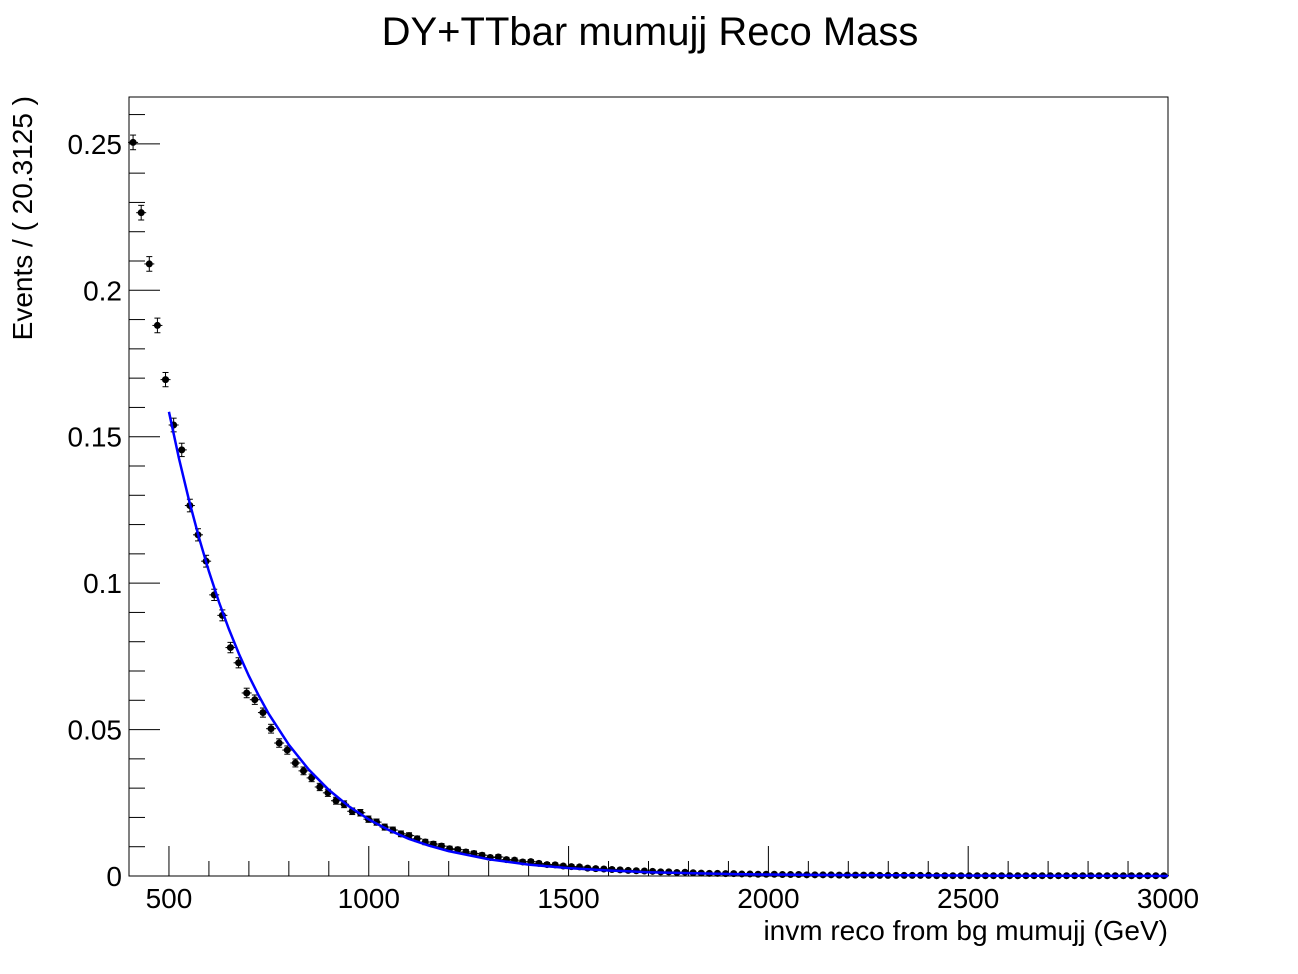 The width and height of the screenshot is (1298, 974). What do you see at coordinates (369, 898) in the screenshot?
I see `x-tick-label: 1000` at bounding box center [369, 898].